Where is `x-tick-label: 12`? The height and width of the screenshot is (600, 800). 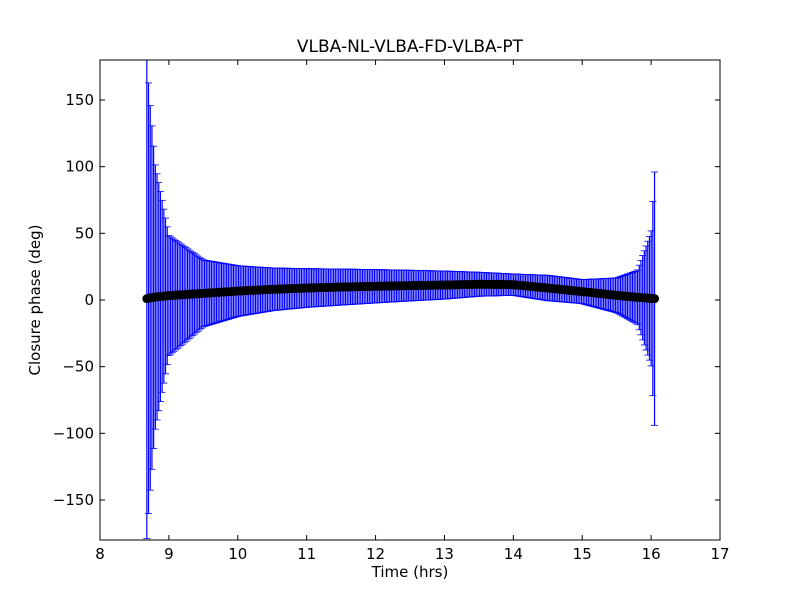
x-tick-label: 12 is located at coordinates (375, 554).